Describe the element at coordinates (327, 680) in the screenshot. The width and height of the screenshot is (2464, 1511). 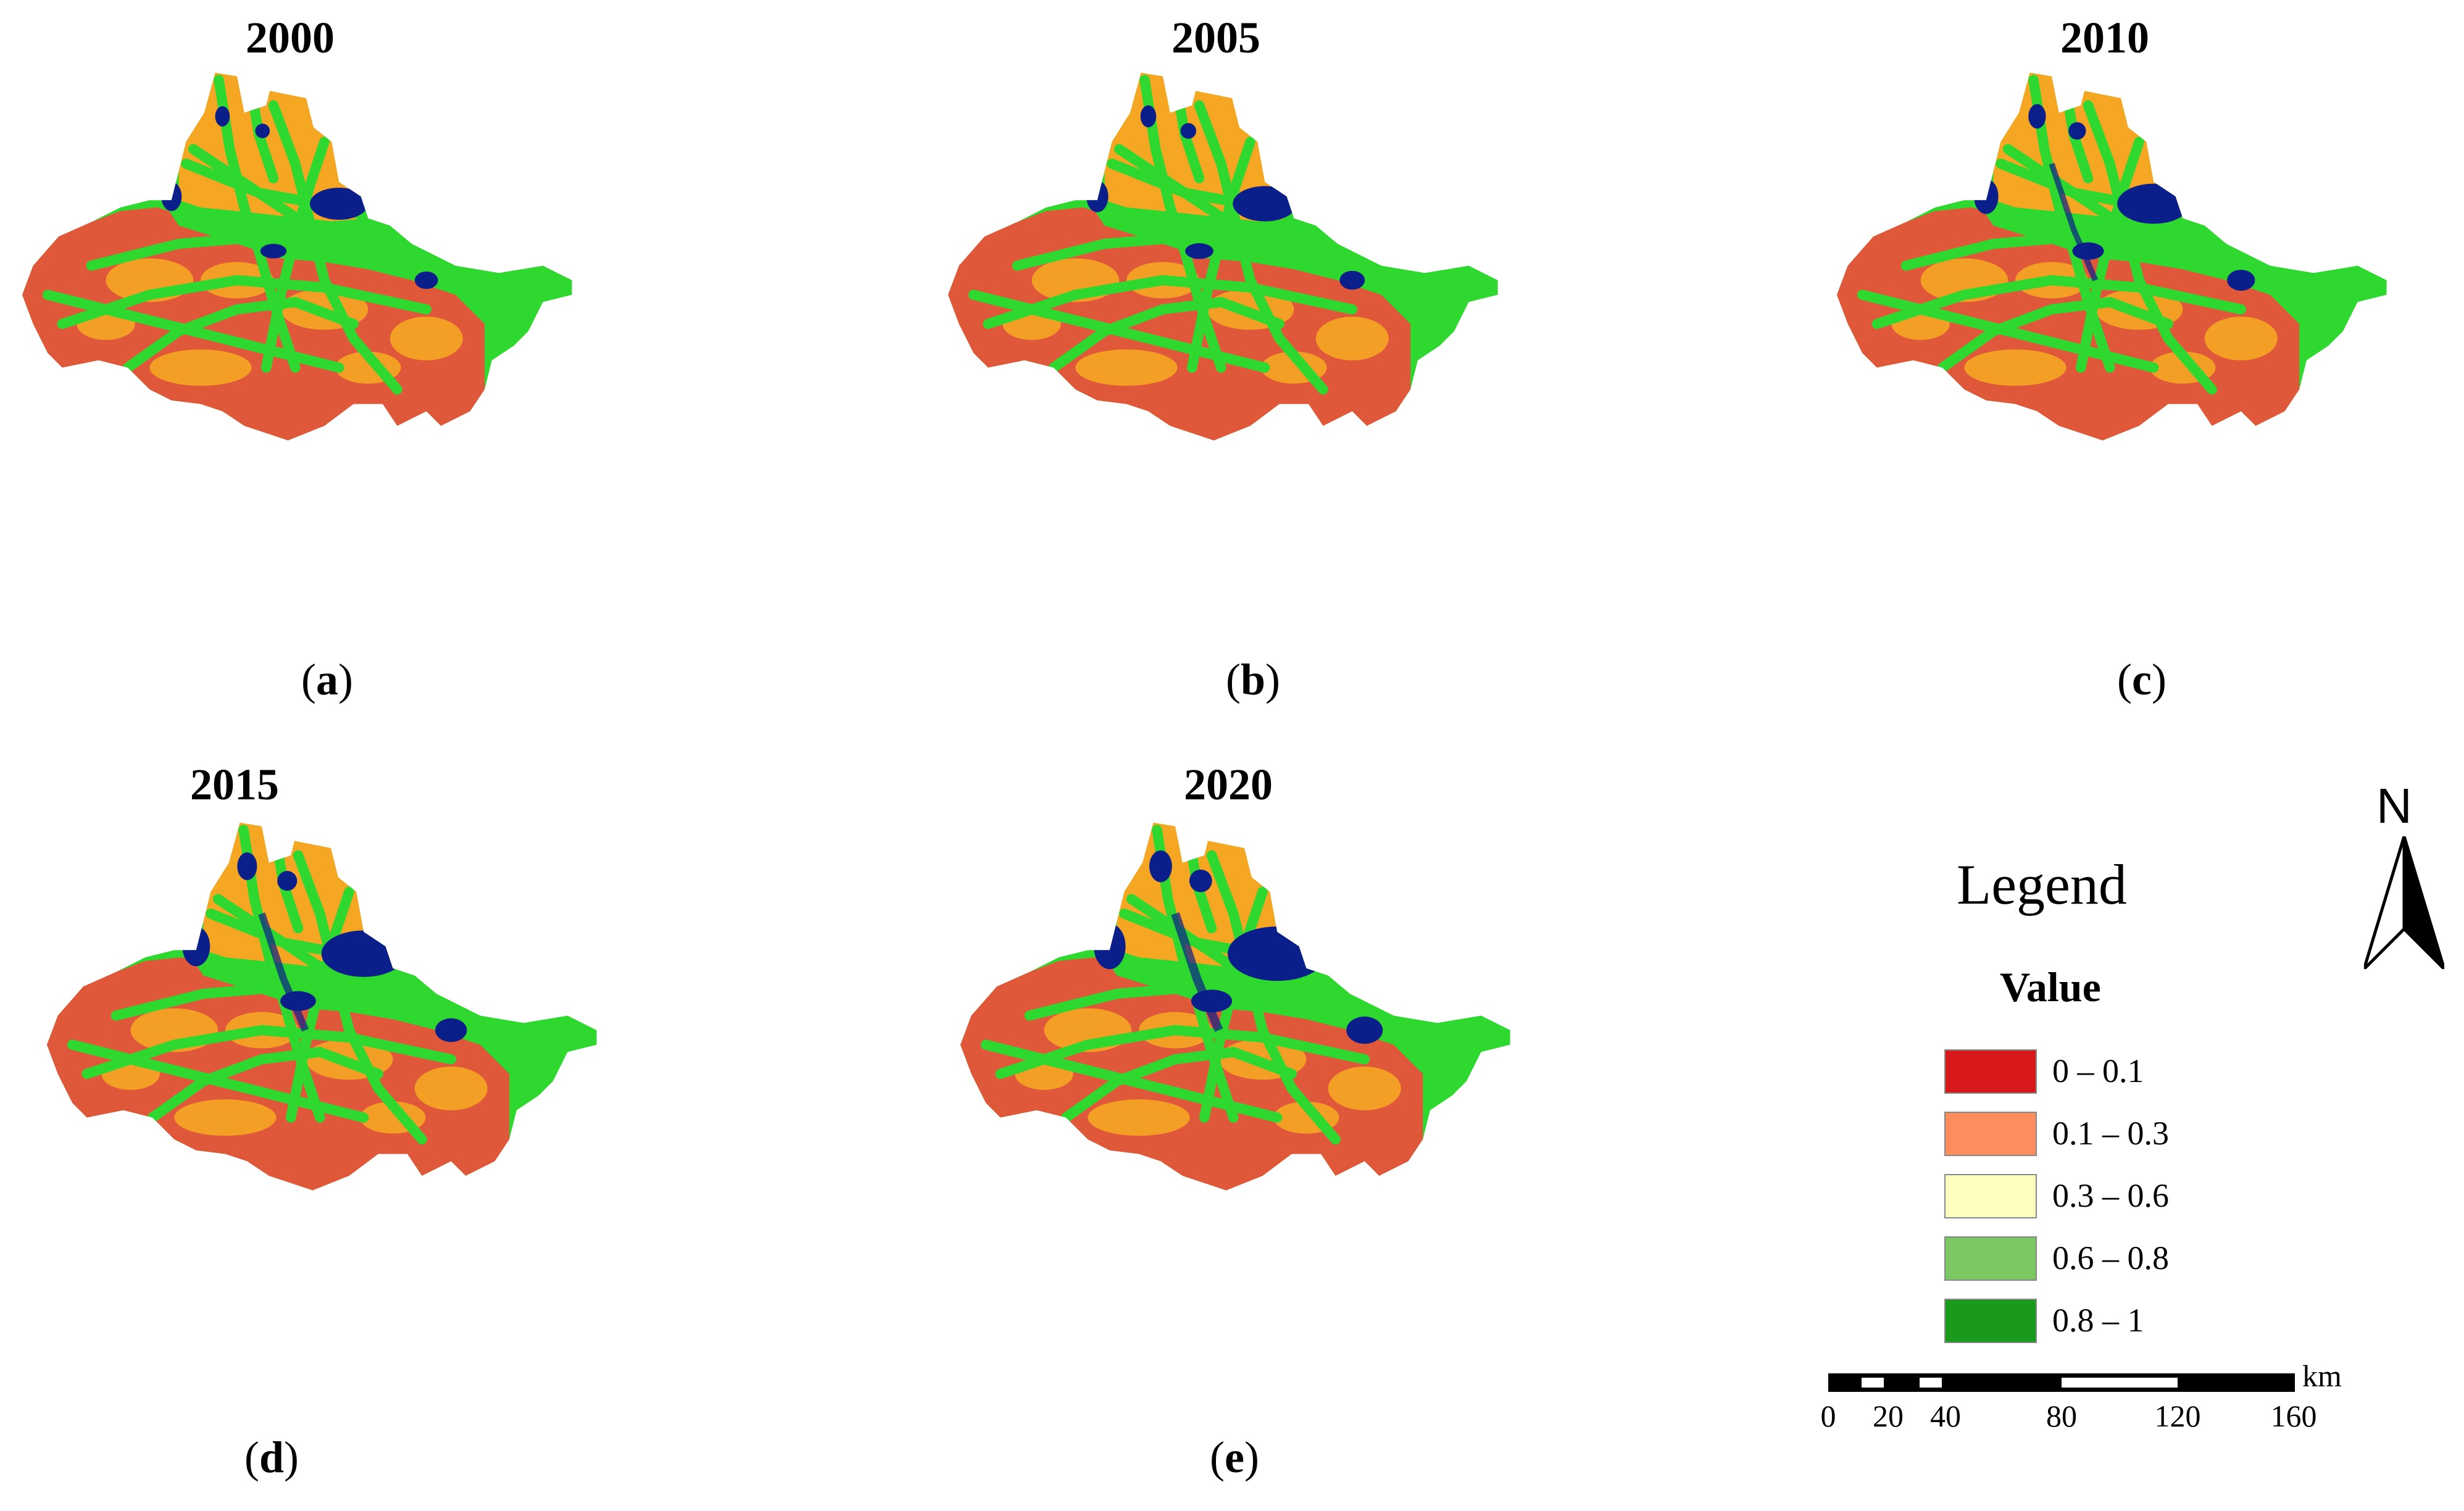
I see `panel-label: (a)` at that location.